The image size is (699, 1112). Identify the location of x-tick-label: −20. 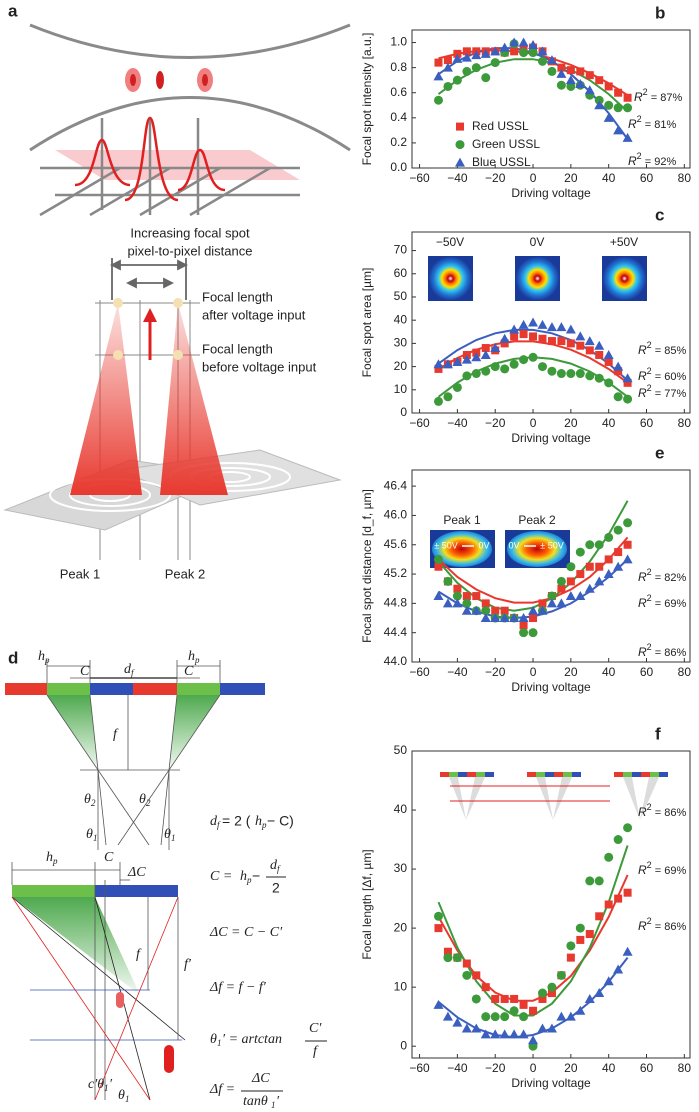
(495, 672).